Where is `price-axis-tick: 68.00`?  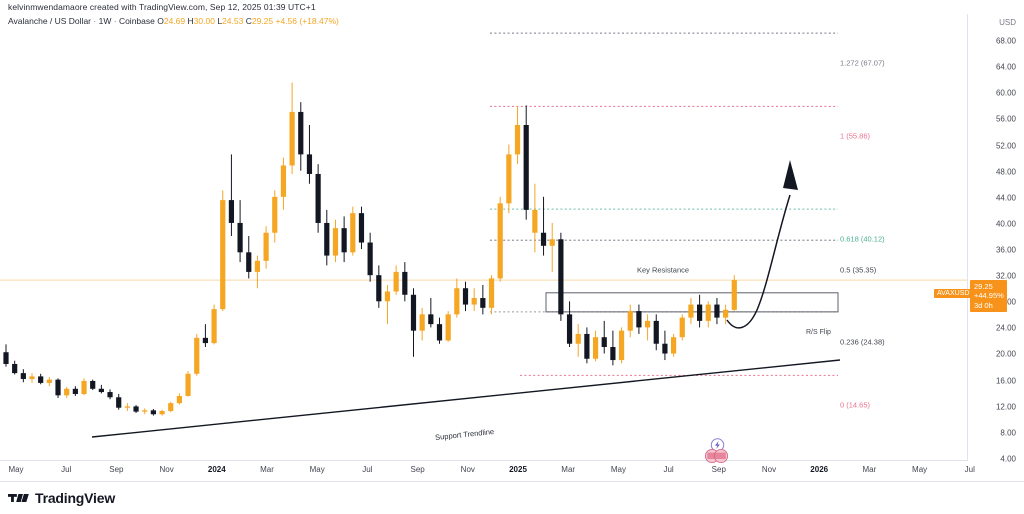 price-axis-tick: 68.00 is located at coordinates (1005, 41).